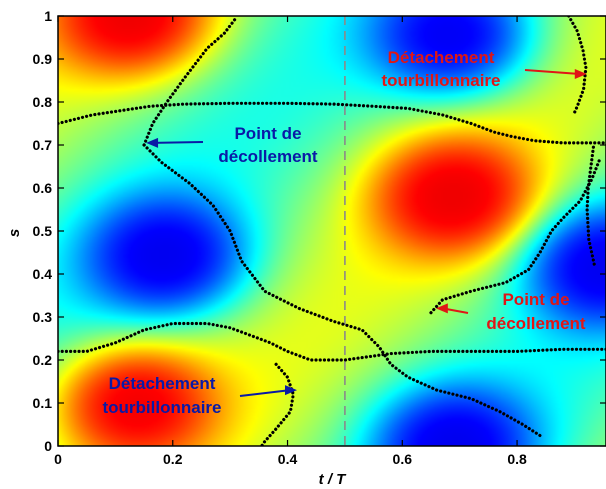  Describe the element at coordinates (43, 188) in the screenshot. I see `y-tick-label: 0.6` at that location.